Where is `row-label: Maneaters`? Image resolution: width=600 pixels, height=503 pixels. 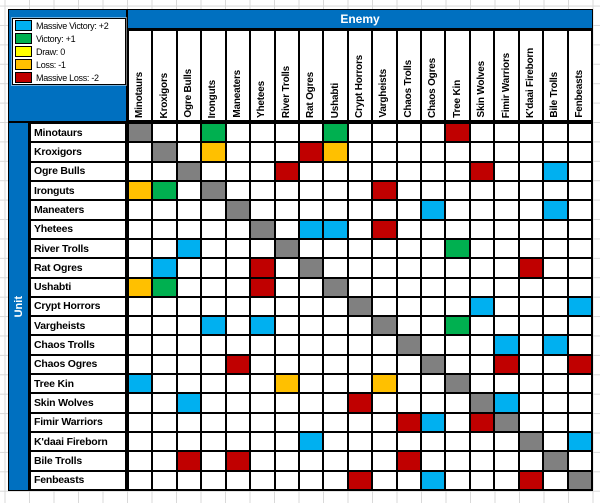
row-label: Maneaters is located at coordinates (78, 210).